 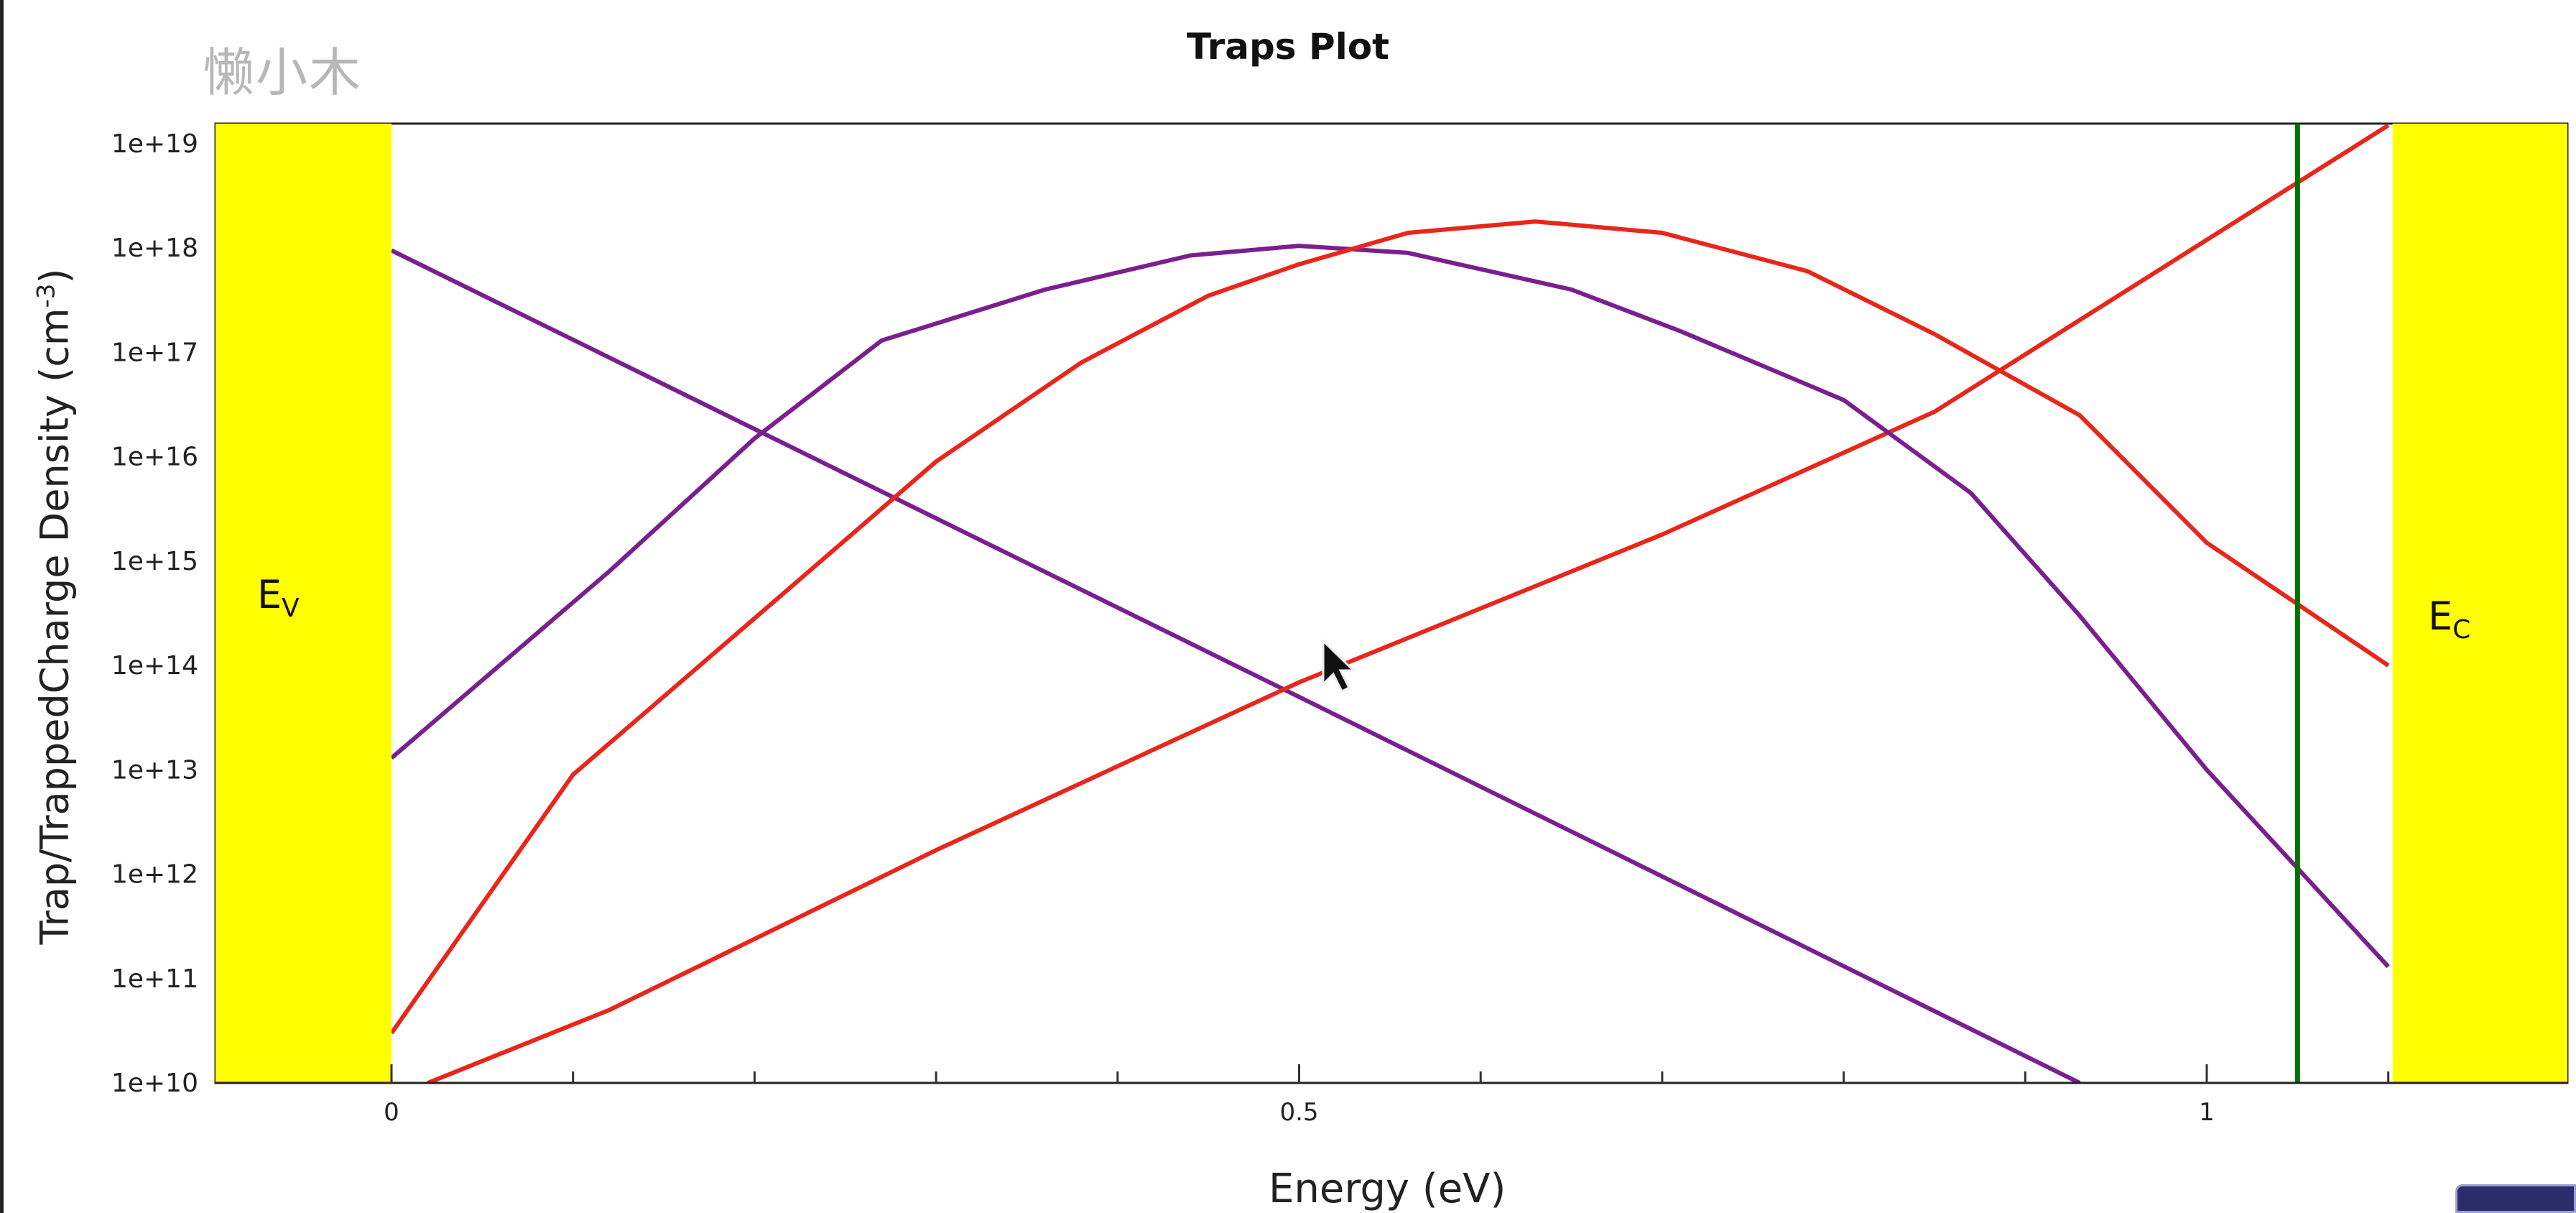 What do you see at coordinates (1387, 1189) in the screenshot?
I see `x-axis-label: Energy (eV)` at bounding box center [1387, 1189].